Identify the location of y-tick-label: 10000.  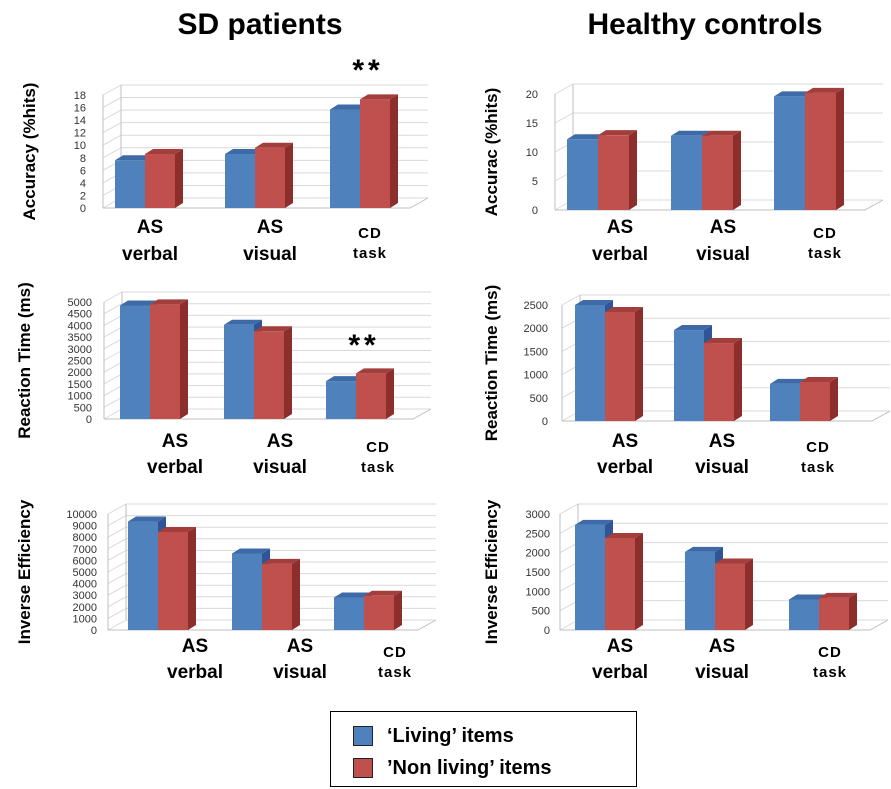
(81, 515).